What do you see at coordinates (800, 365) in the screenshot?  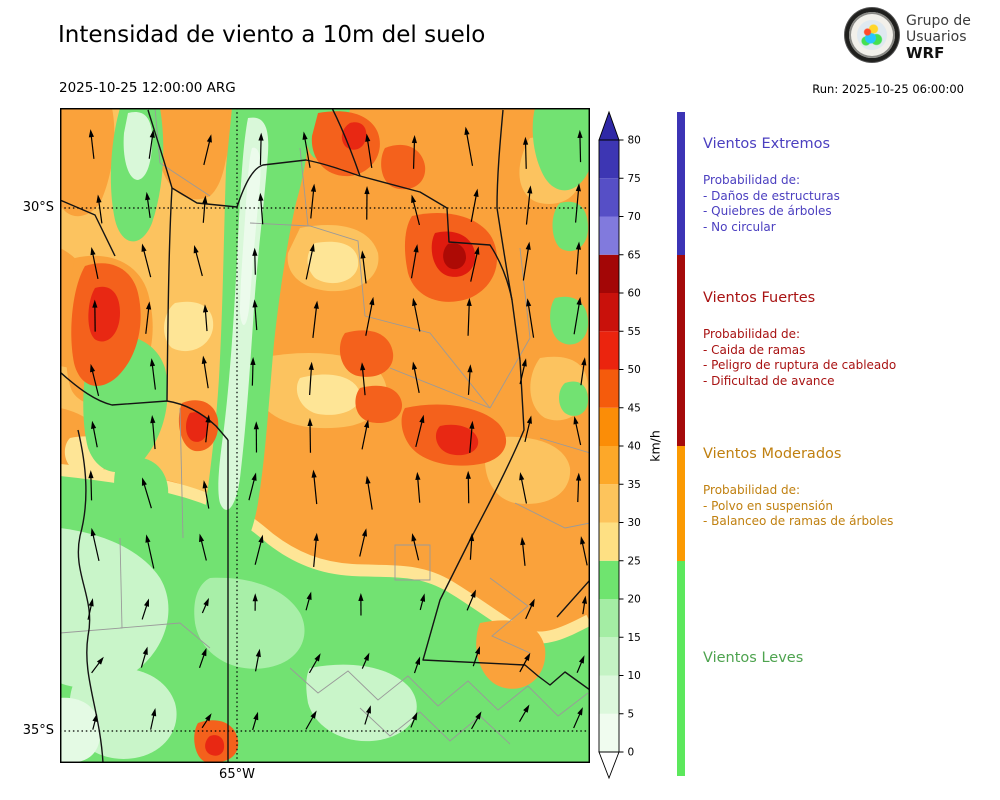 I see `legend-detail-item: - Peligro de ruptura de cableado` at bounding box center [800, 365].